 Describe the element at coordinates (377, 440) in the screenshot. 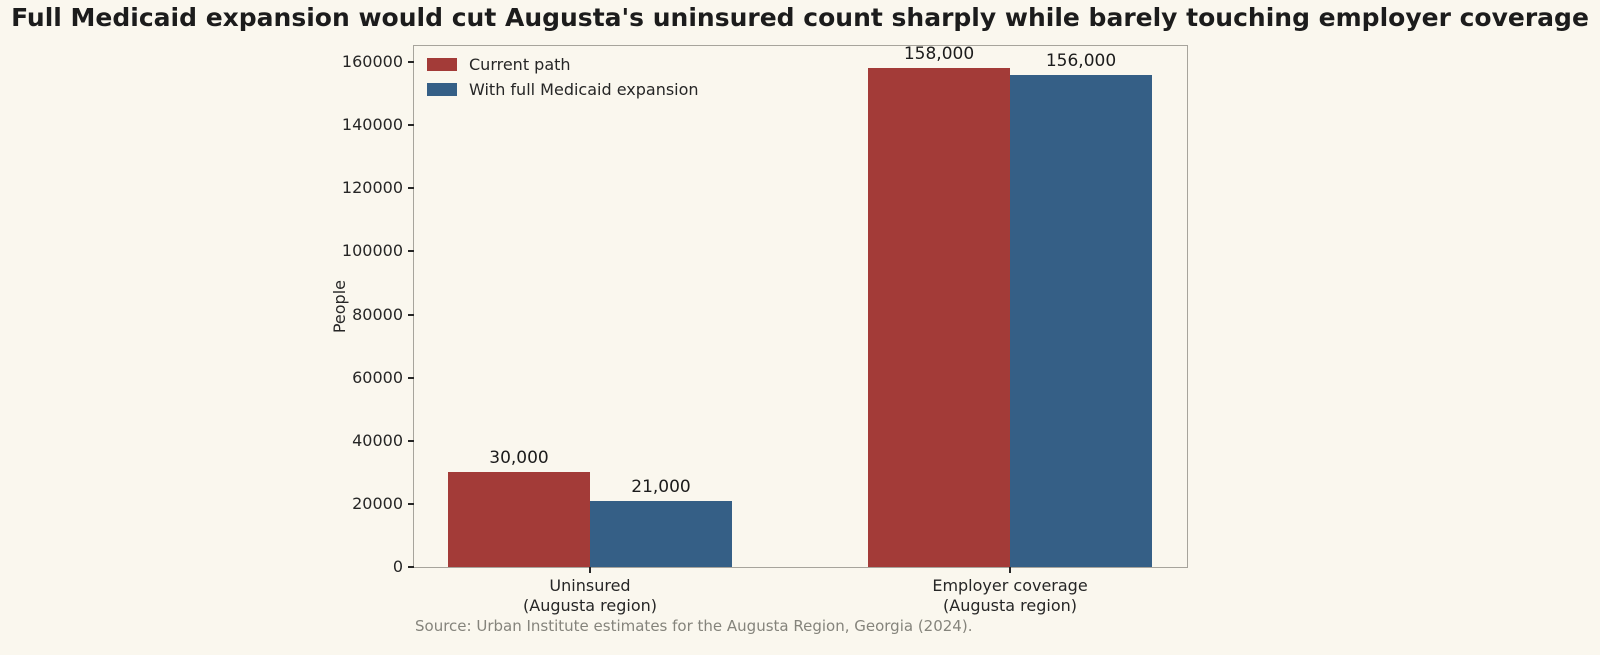

I see `y-tick-label: 40000` at that location.